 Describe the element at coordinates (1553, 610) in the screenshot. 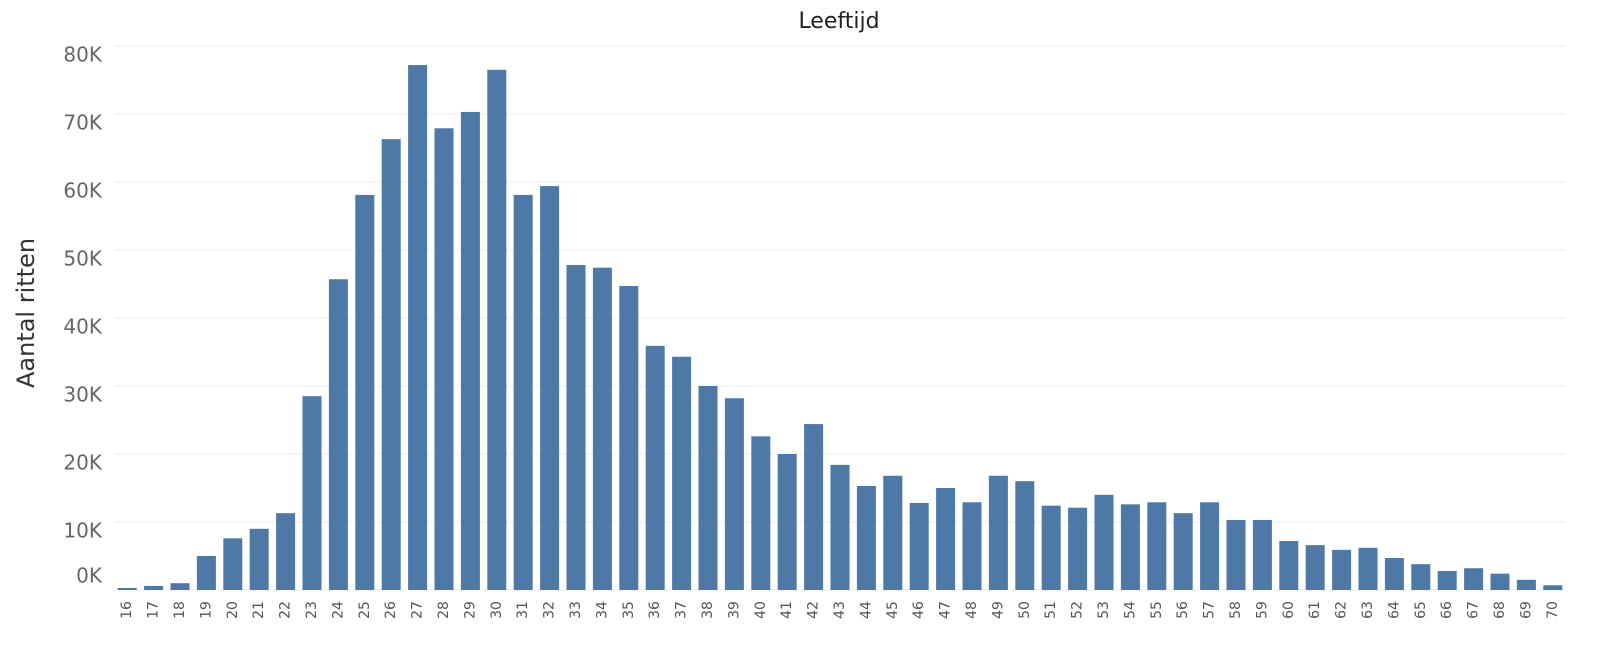

I see `x-tick-label: 70` at that location.